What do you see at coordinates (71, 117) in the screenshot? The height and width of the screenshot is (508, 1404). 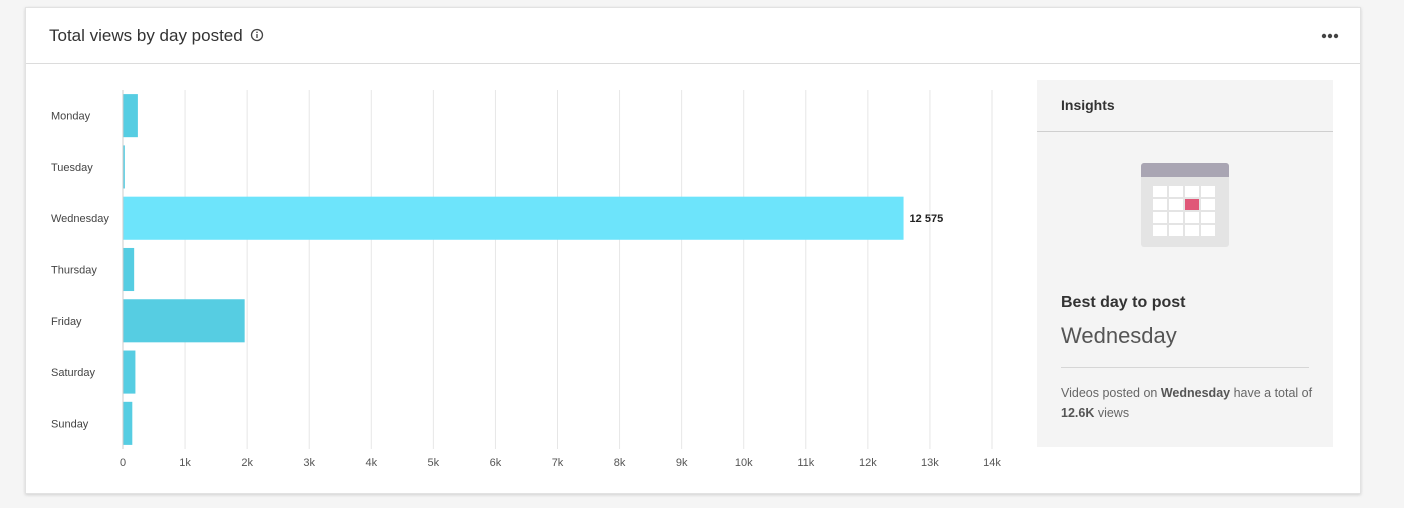 I see `y-category-label: Monday` at bounding box center [71, 117].